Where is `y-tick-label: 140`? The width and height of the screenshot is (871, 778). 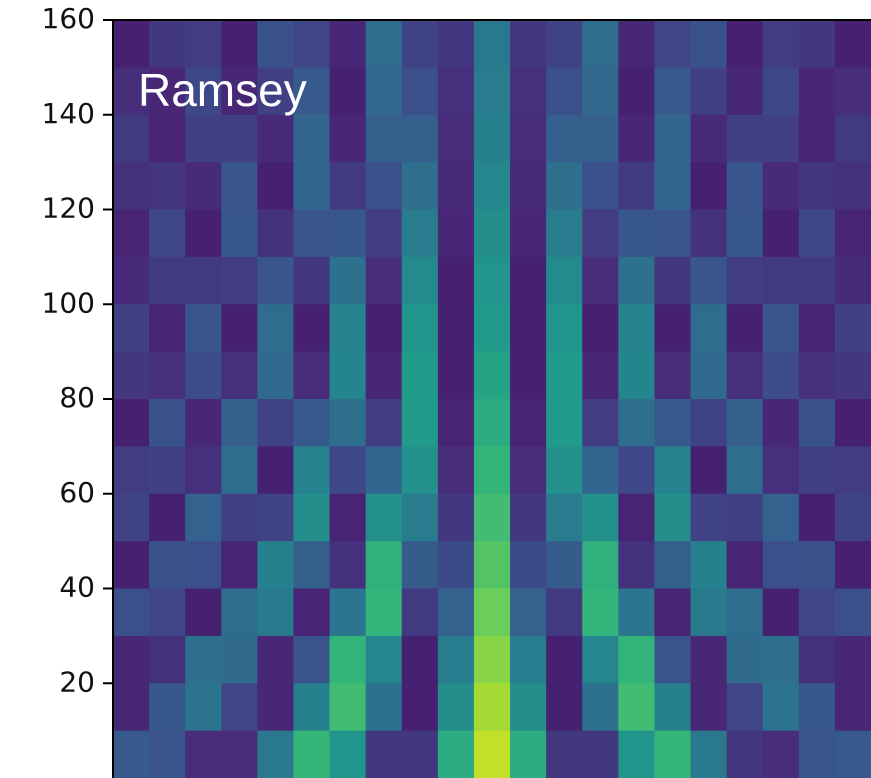 y-tick-label: 140 is located at coordinates (68, 113).